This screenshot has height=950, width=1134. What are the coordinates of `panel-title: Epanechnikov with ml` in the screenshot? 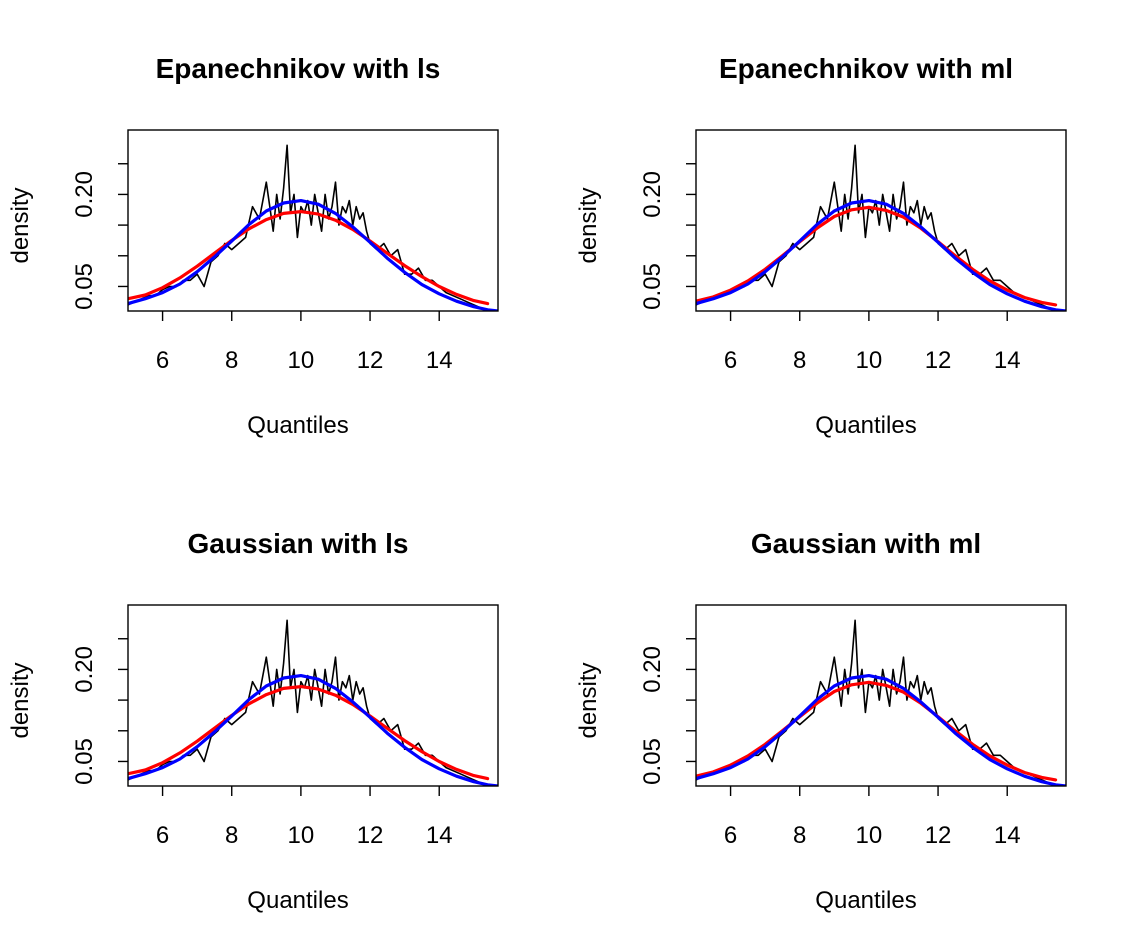 It's located at (866, 68).